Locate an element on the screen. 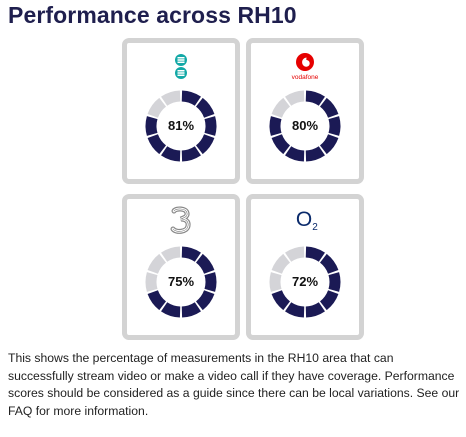  score-percentage: 81% is located at coordinates (181, 125).